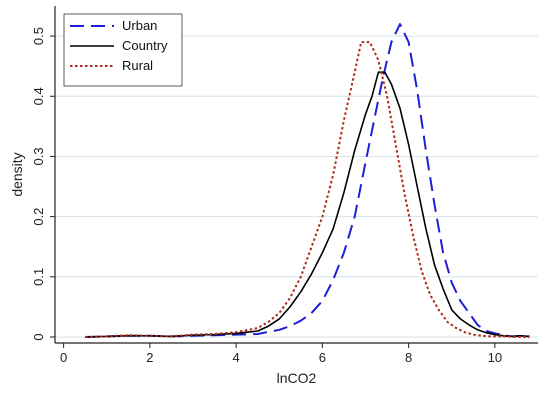 The height and width of the screenshot is (403, 550). What do you see at coordinates (297, 378) in the screenshot?
I see `x-axis-label: lnCO2` at bounding box center [297, 378].